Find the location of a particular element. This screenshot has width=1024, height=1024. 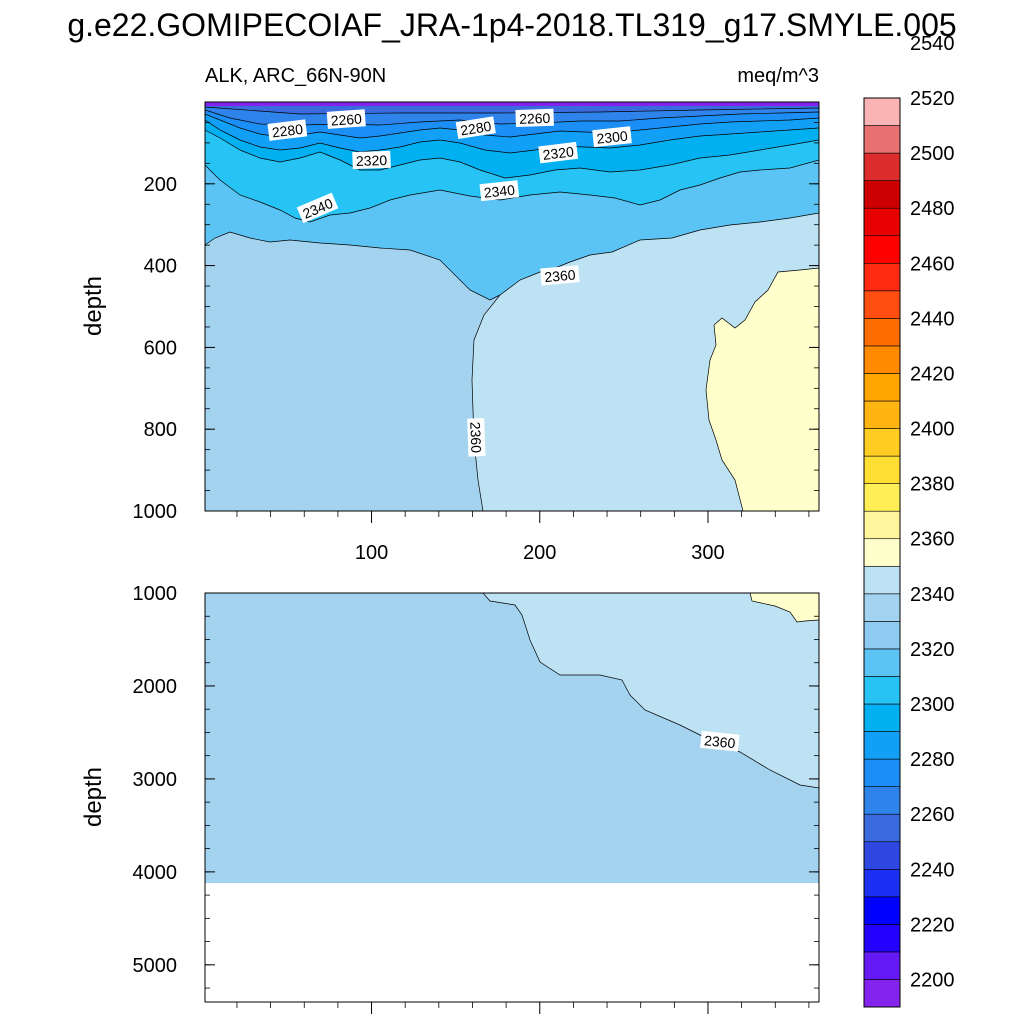

x-tick-label: 100 is located at coordinates (371, 553).